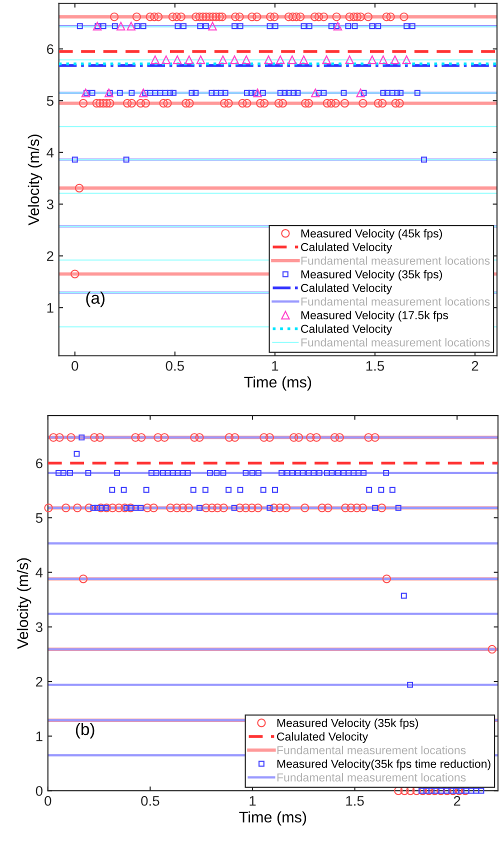  Describe the element at coordinates (374, 316) in the screenshot. I see `legend-label: Measured Velocity (17.5k fps` at that location.